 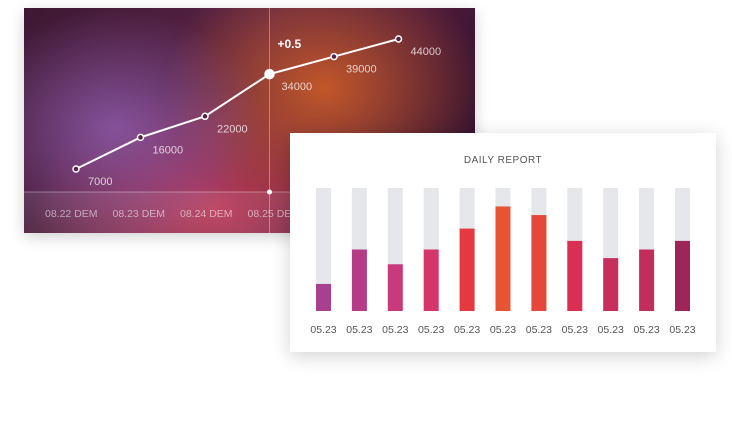 I want to click on x-tick-label: 08.25 DEM, so click(x=274, y=214).